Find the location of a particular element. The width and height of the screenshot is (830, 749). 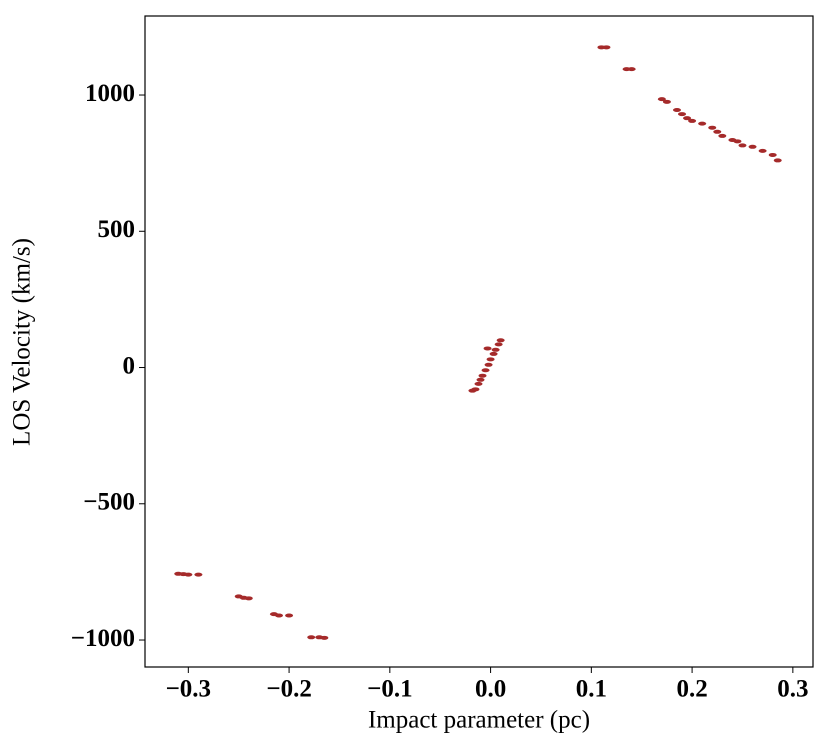

x-tick-label: −0.2 is located at coordinates (289, 689).